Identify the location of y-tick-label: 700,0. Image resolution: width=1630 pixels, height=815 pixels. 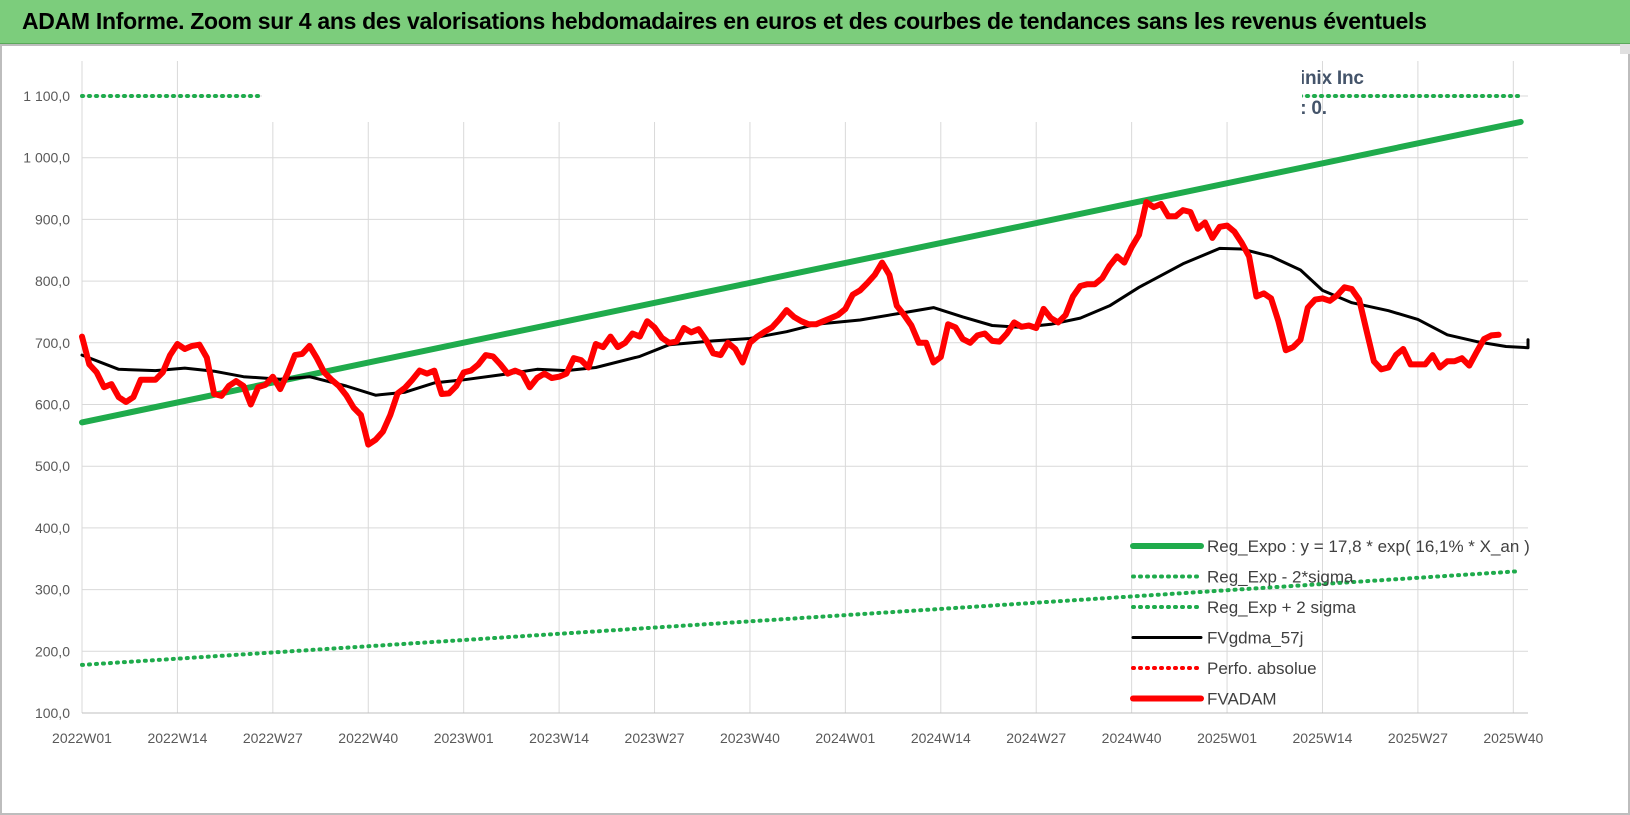
(52, 343).